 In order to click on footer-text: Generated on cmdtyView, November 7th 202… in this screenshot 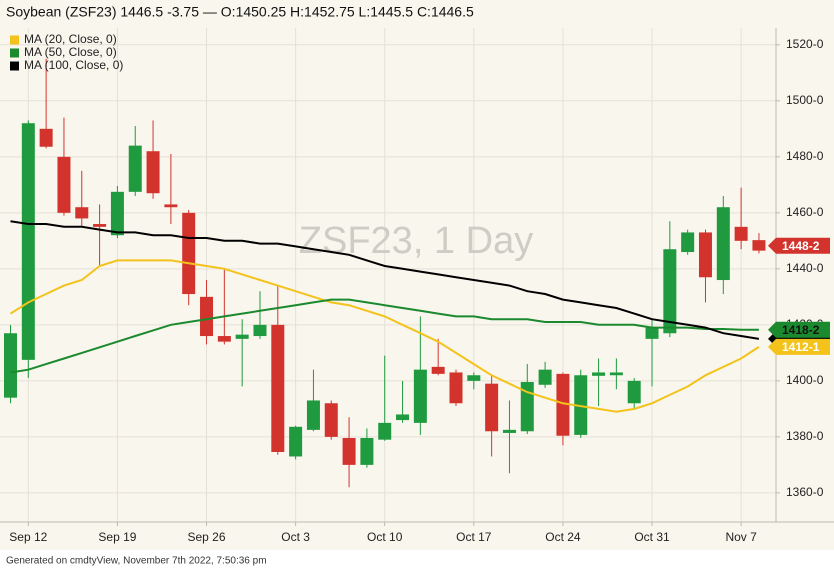, I will do `click(136, 561)`.